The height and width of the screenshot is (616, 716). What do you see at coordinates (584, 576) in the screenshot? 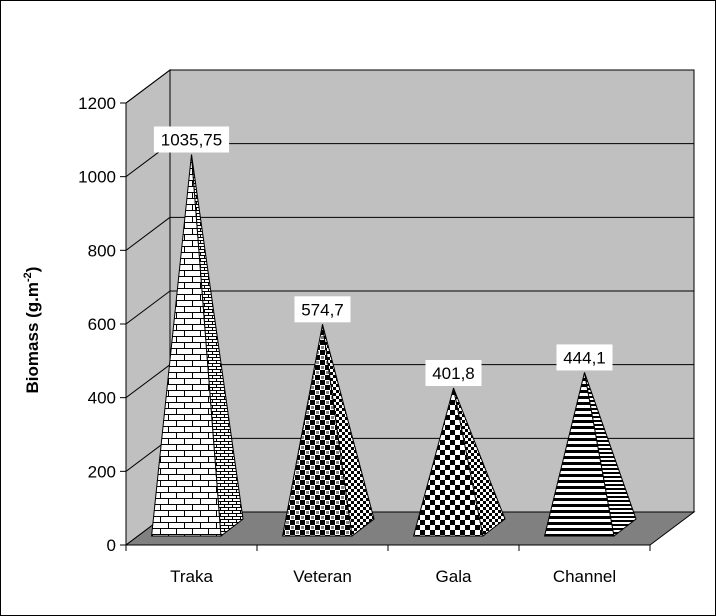
I see `x-tick-label: Channel` at bounding box center [584, 576].